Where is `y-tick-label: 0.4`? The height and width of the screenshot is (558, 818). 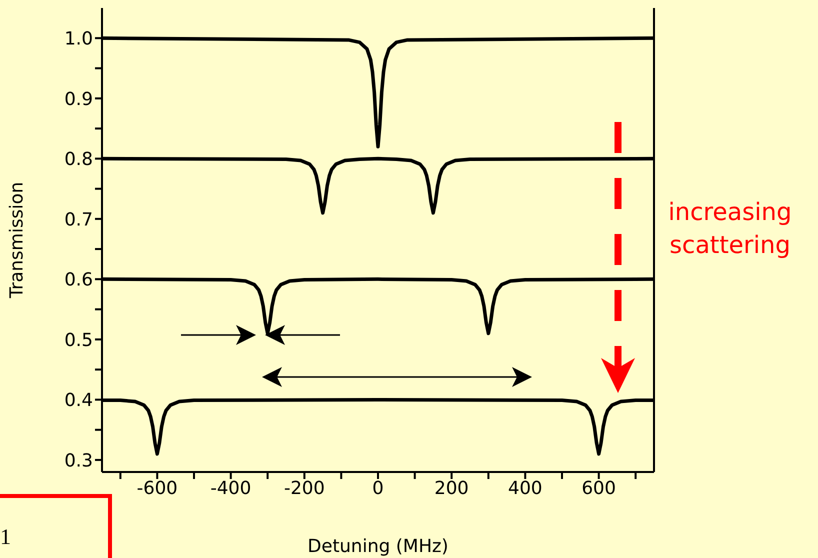
y-tick-label: 0.4 is located at coordinates (78, 401).